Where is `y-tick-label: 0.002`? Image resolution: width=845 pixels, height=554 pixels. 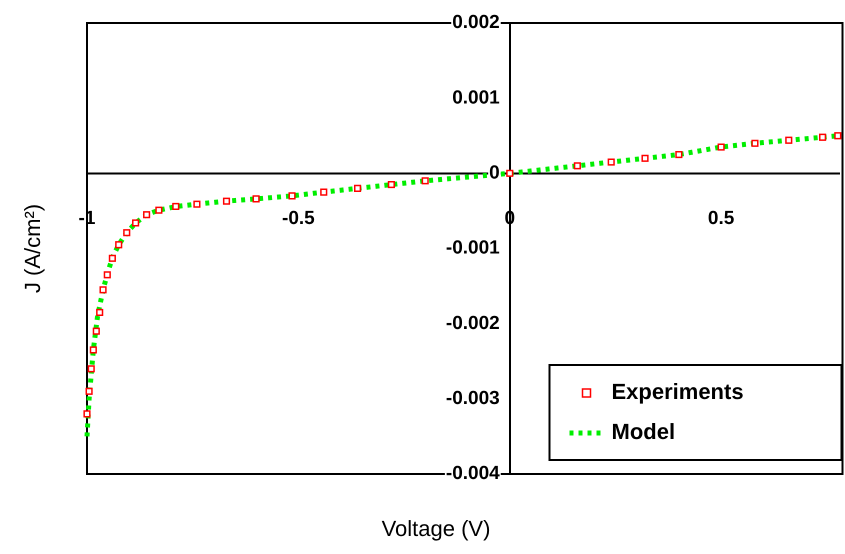 y-tick-label: 0.002 is located at coordinates (476, 23).